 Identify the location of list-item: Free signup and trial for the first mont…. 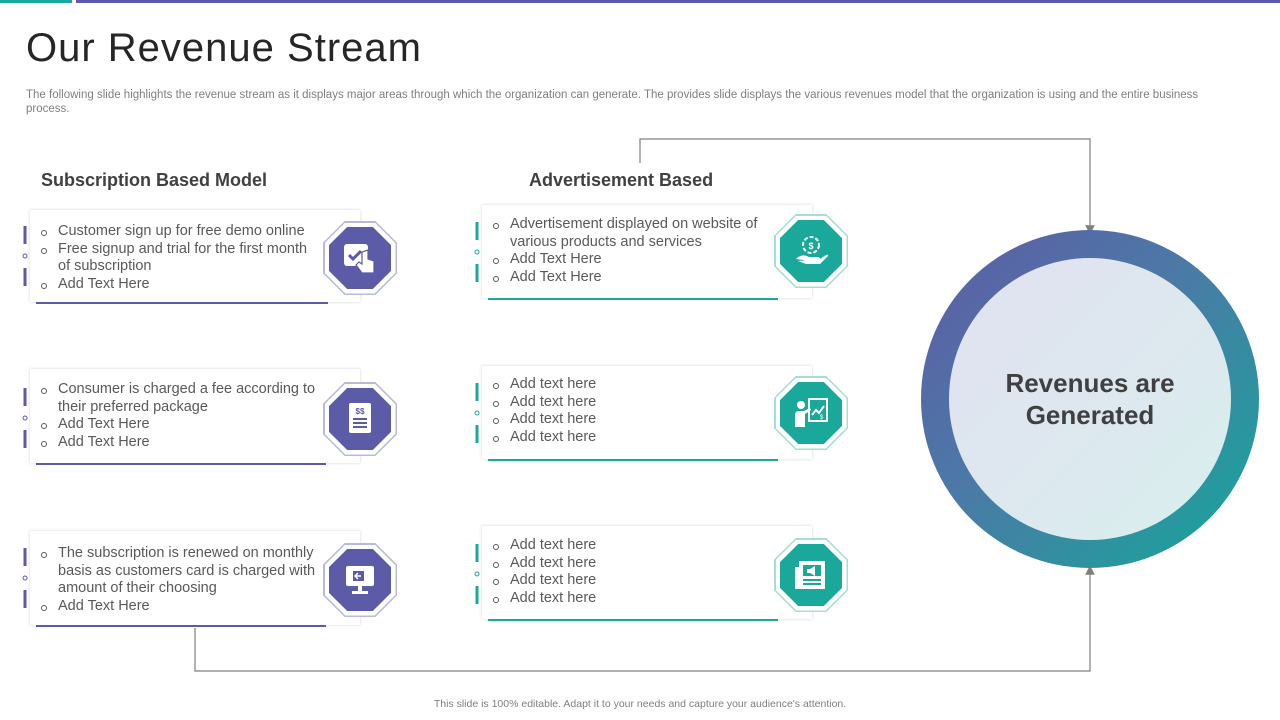
(175, 258).